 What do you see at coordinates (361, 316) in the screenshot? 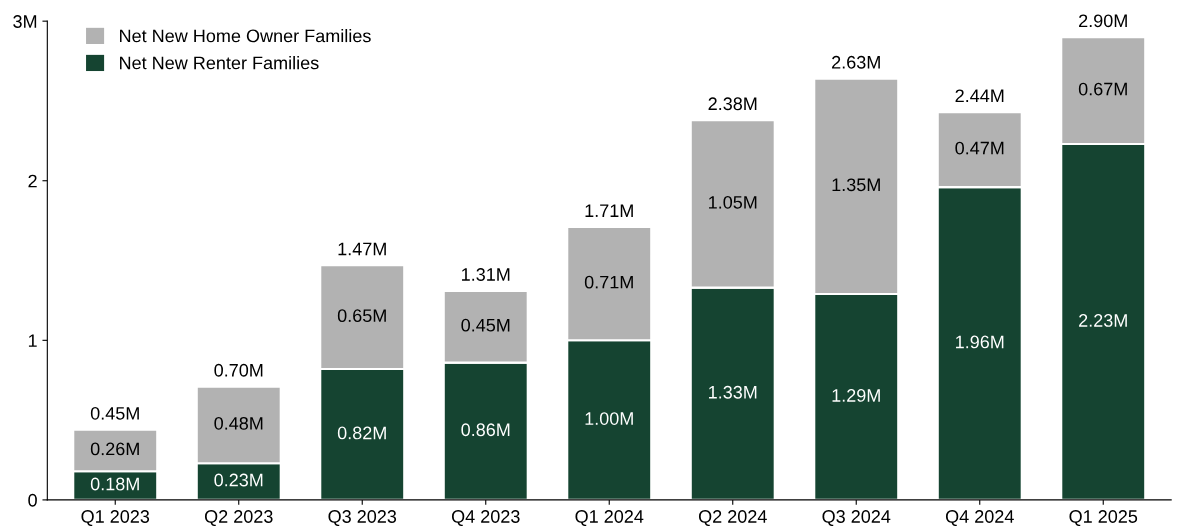
I see `data-label: 0.65M` at bounding box center [361, 316].